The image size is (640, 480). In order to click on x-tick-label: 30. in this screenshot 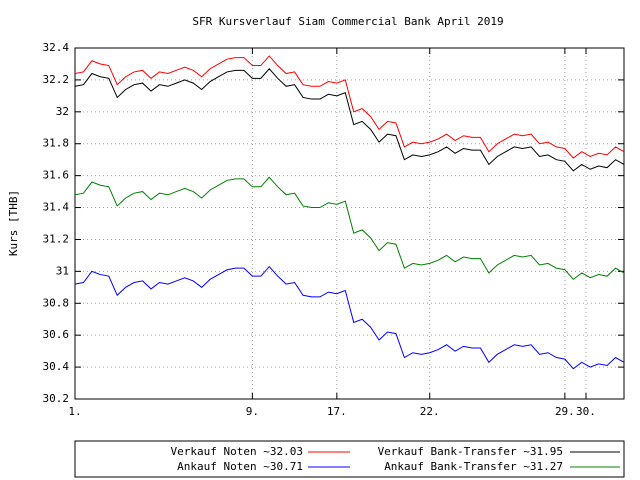, I will do `click(586, 411)`.